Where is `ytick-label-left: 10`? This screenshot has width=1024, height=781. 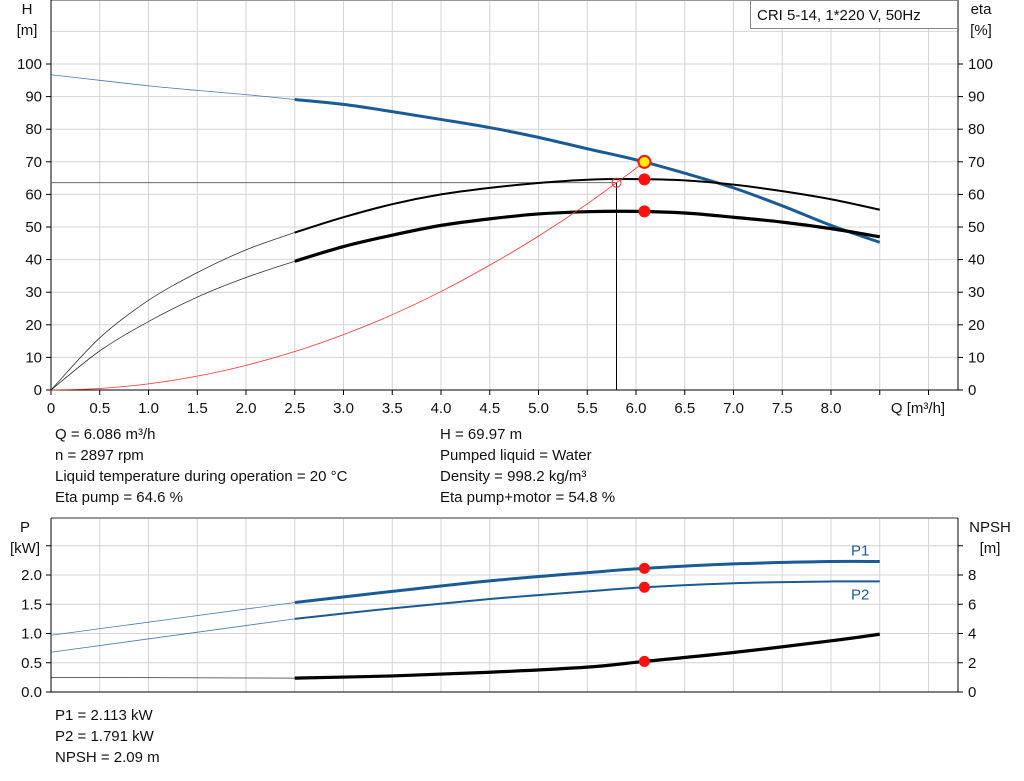 ytick-label-left: 10 is located at coordinates (33, 357).